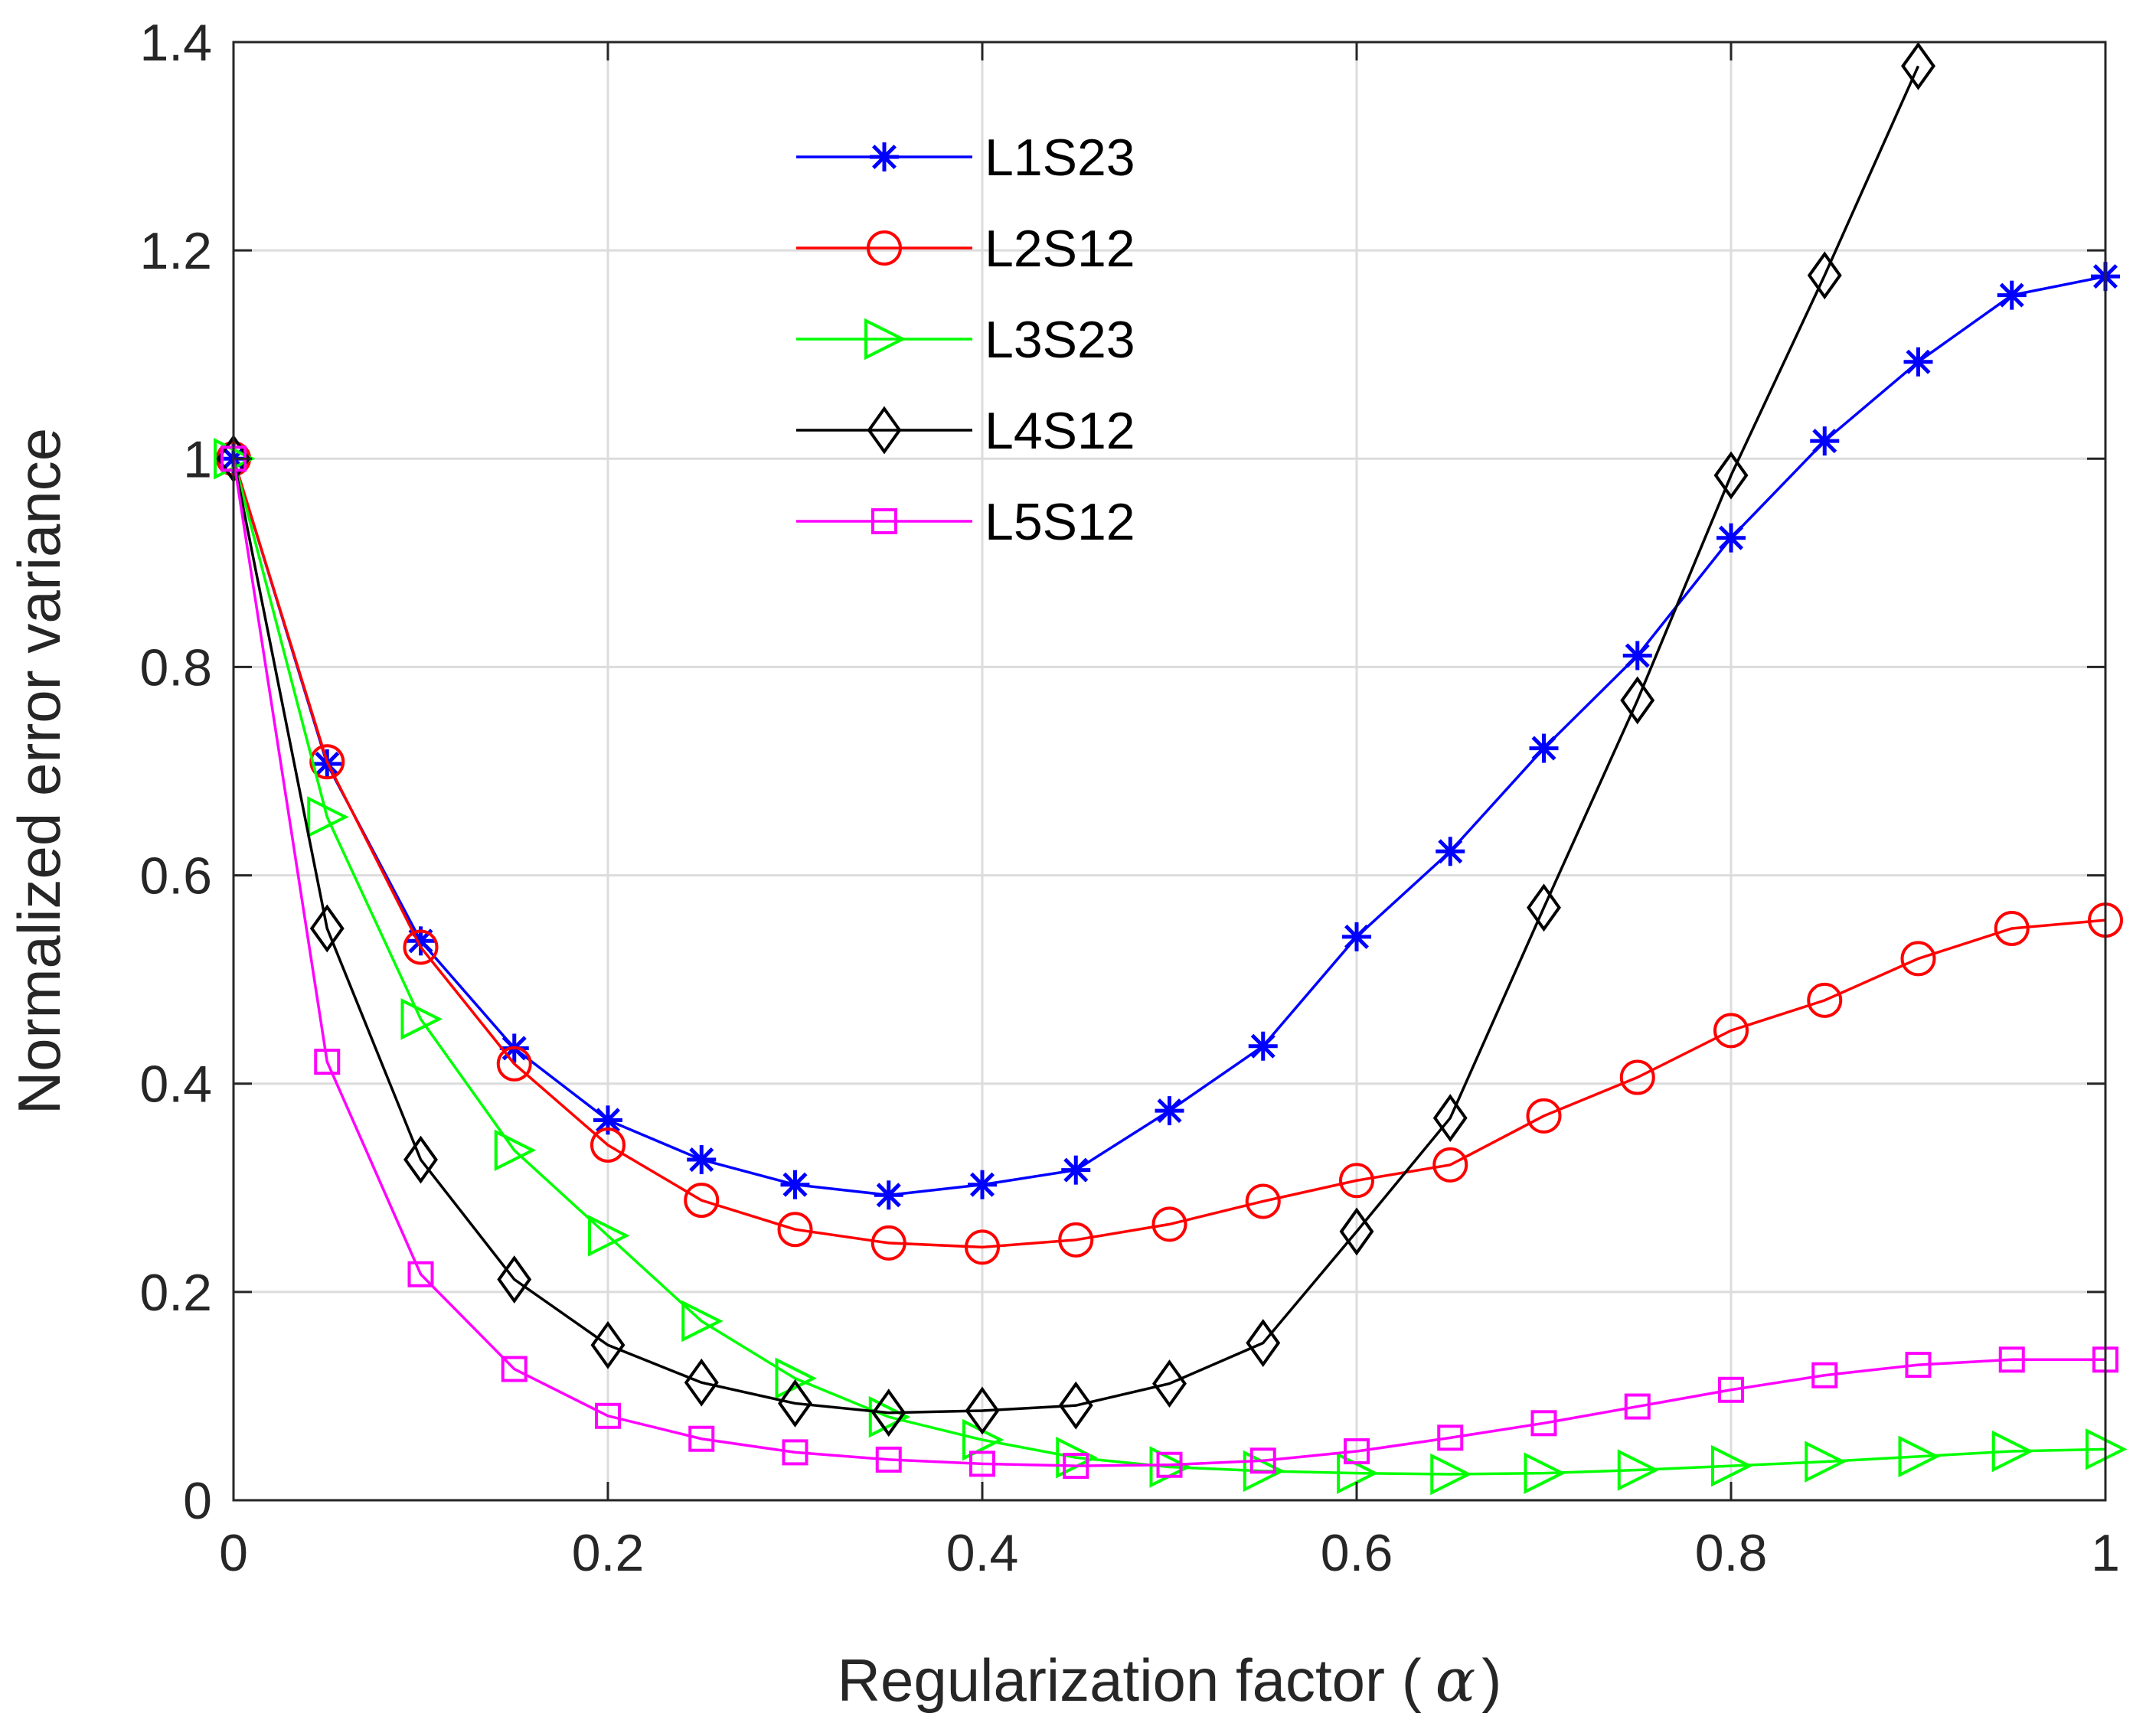  I want to click on legend-marker-L1S23, so click(884, 156).